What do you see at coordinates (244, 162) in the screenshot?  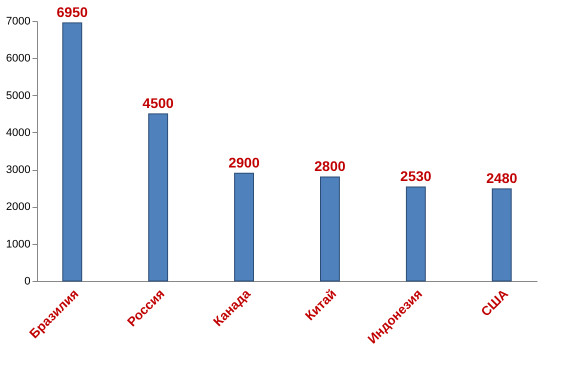 I see `data-label: 2900` at bounding box center [244, 162].